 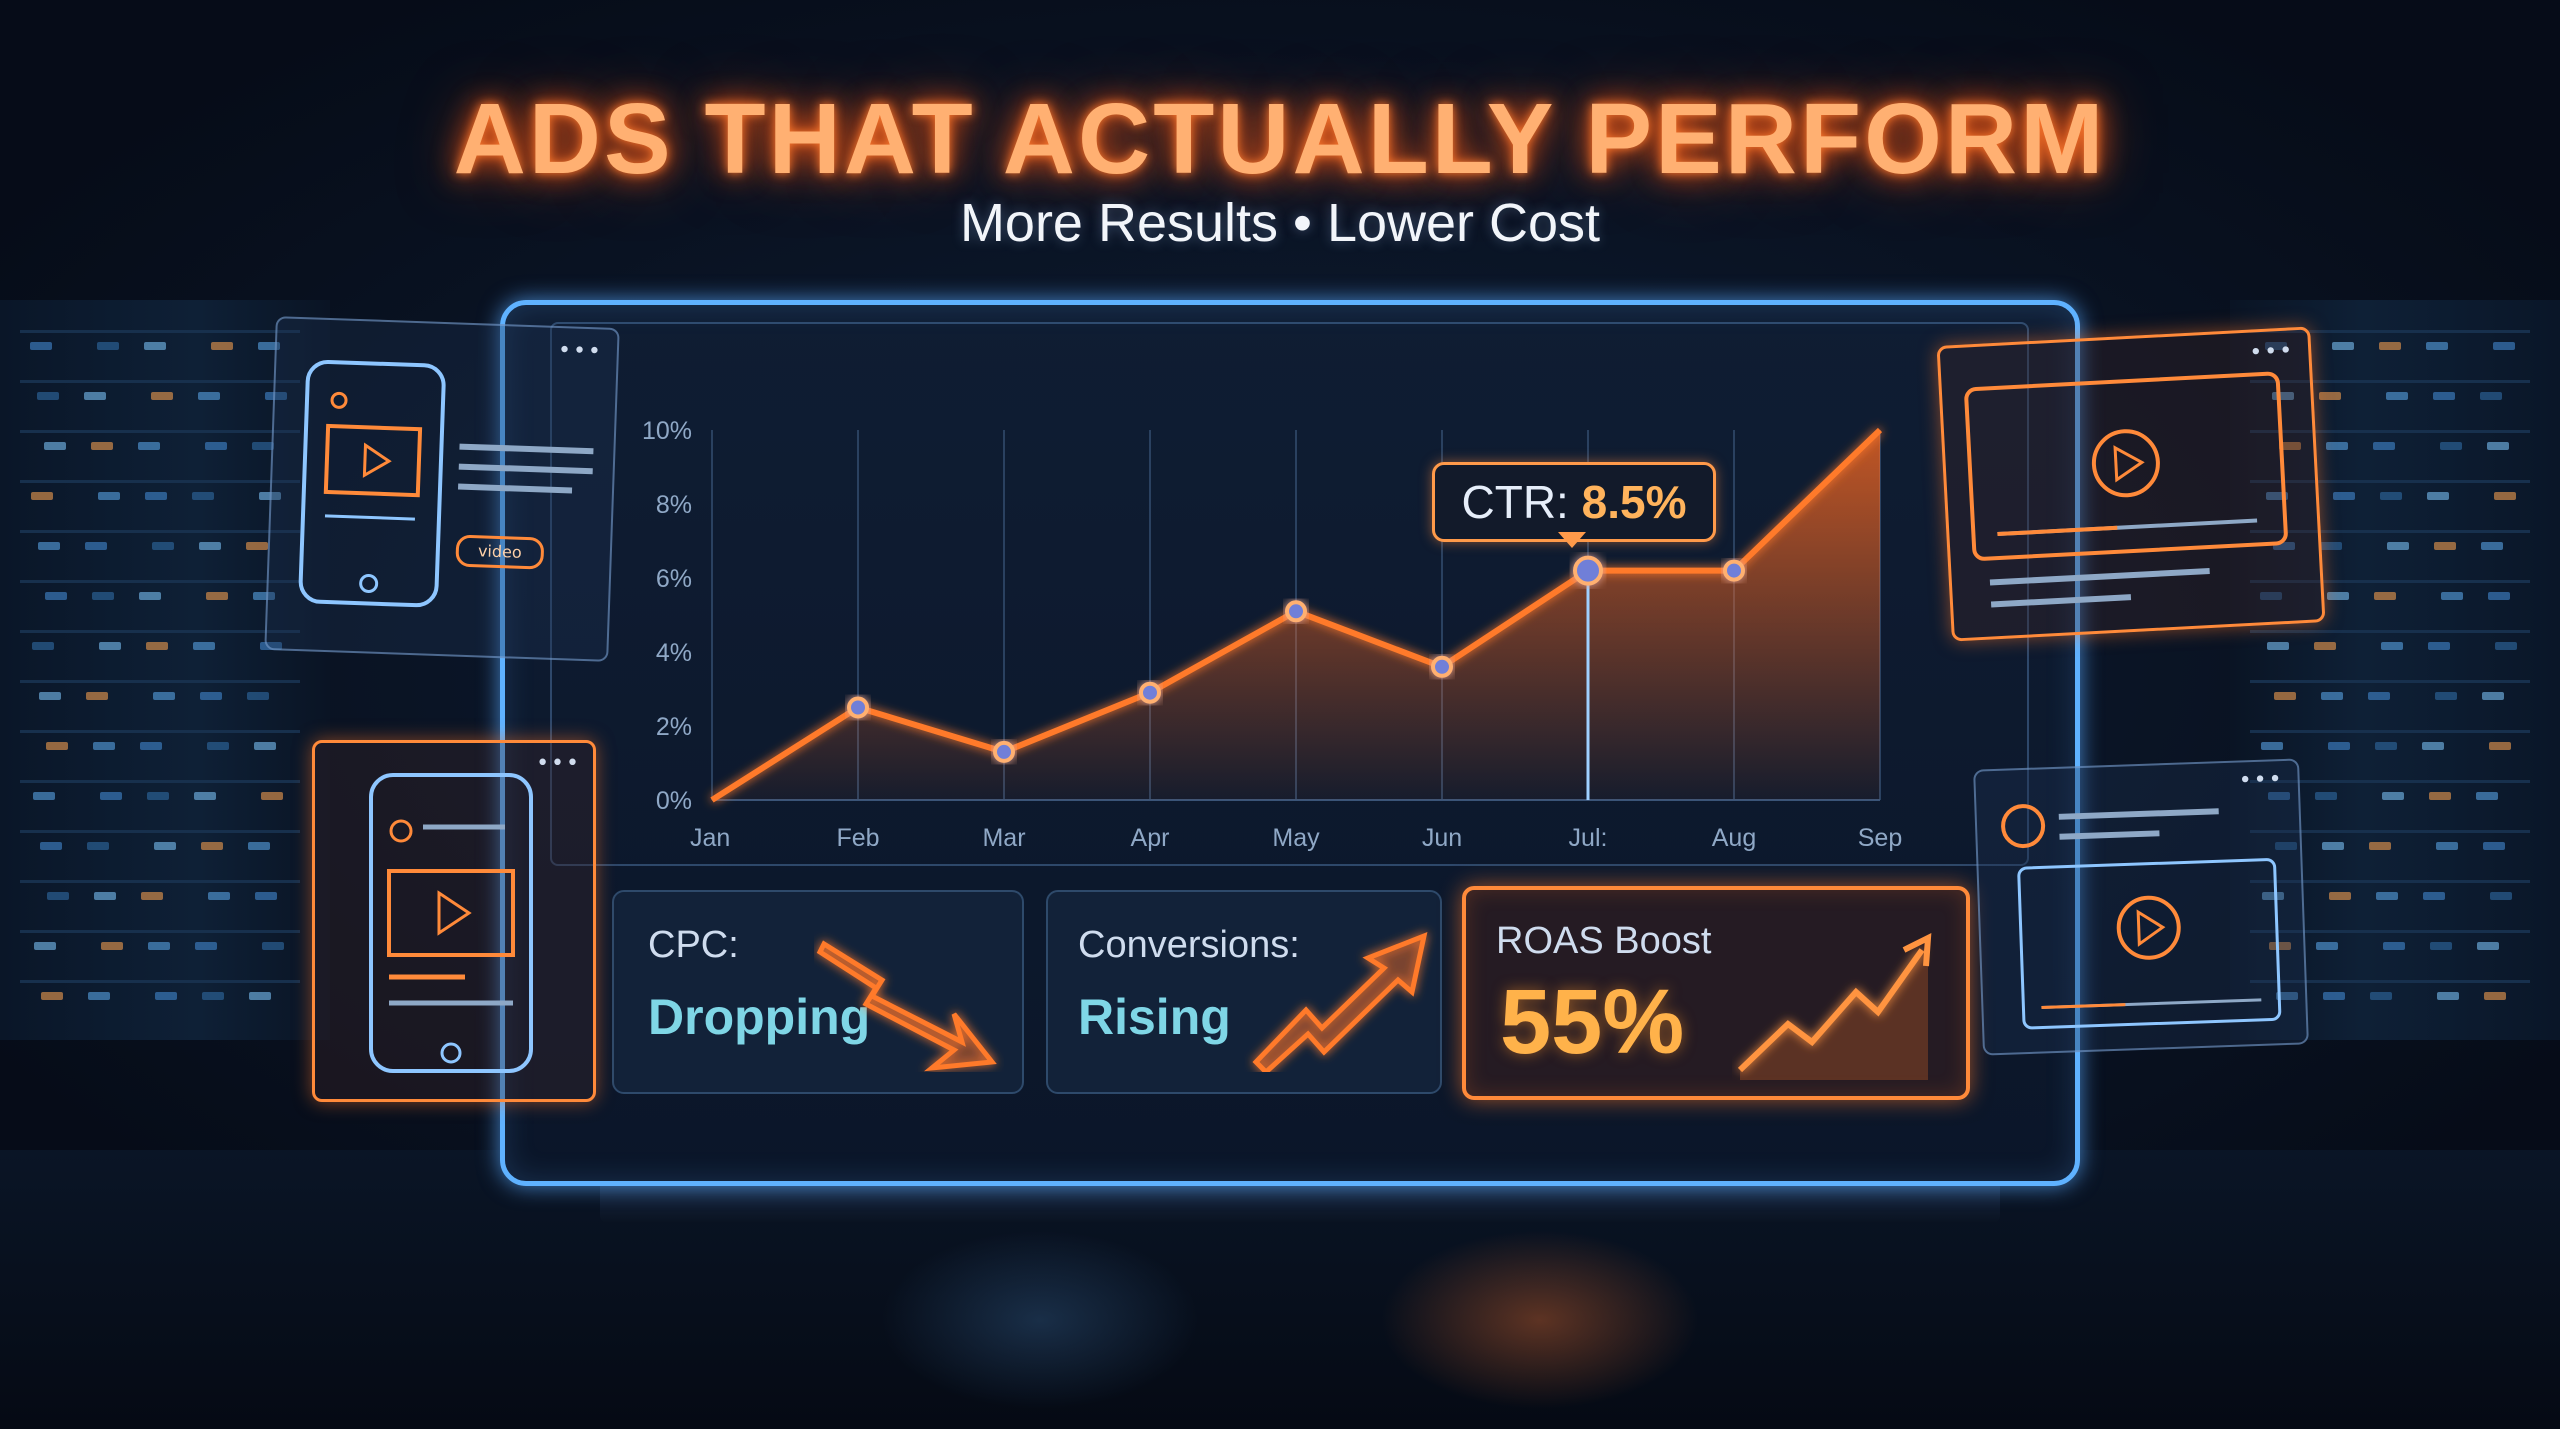 What do you see at coordinates (2131, 484) in the screenshot?
I see `ad-panel-video-player: •••` at bounding box center [2131, 484].